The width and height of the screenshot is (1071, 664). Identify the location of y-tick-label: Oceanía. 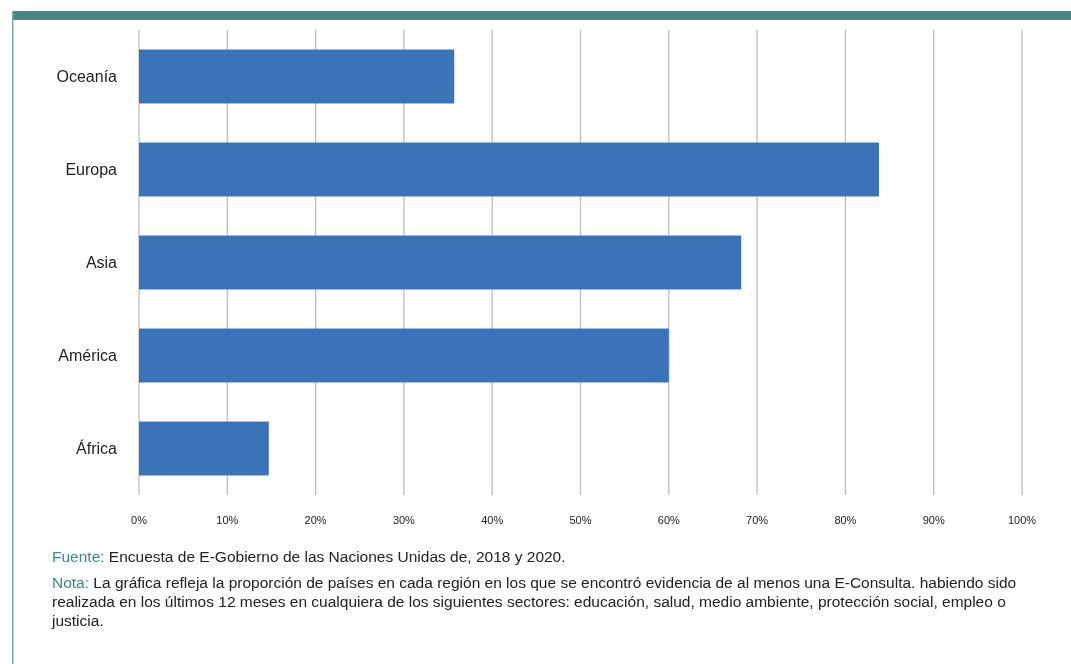
(87, 77).